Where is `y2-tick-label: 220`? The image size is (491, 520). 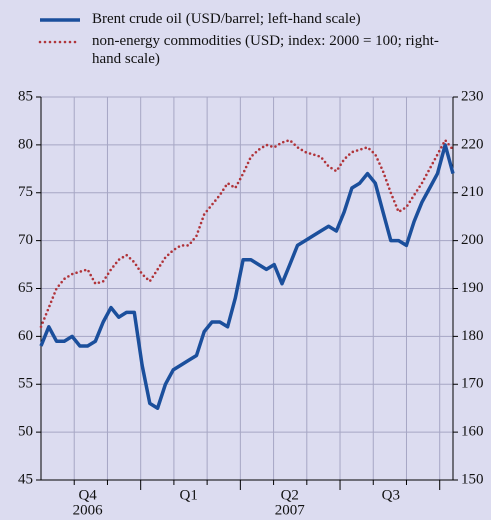 y2-tick-label: 220 is located at coordinates (472, 144).